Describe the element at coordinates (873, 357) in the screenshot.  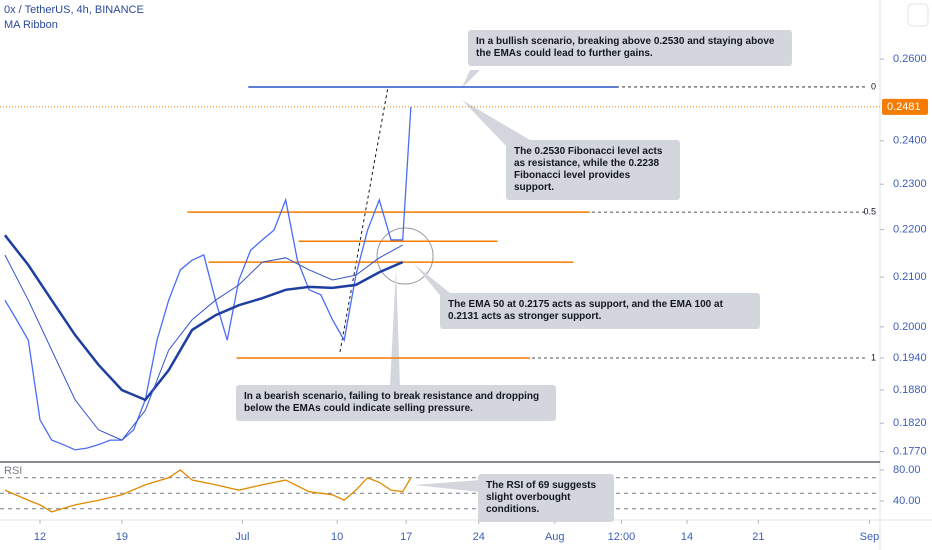
I see `fib-label: 1` at that location.